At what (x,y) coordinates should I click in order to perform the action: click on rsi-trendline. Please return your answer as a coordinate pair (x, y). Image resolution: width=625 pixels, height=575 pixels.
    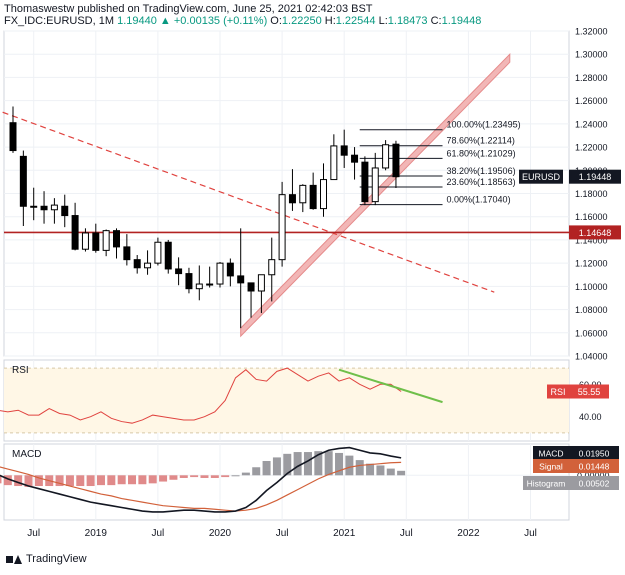
    Looking at the image, I should click on (390, 386).